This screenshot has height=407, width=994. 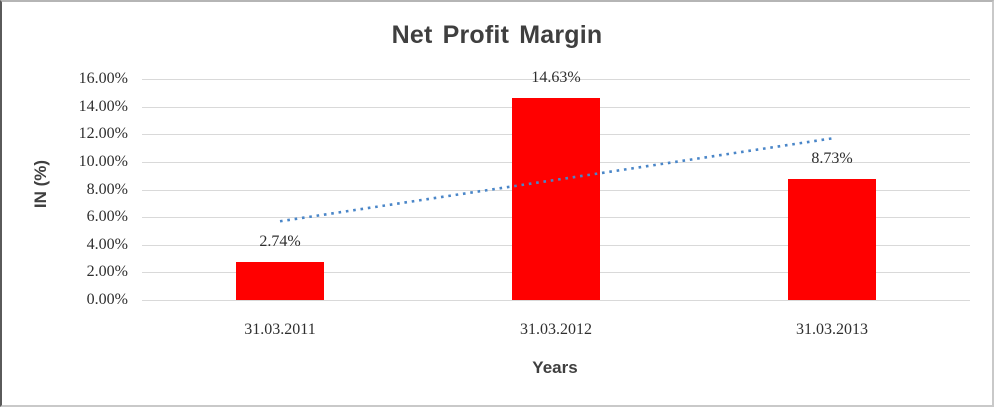 I want to click on y-axis-tick-label: 16.00%, so click(x=103, y=78).